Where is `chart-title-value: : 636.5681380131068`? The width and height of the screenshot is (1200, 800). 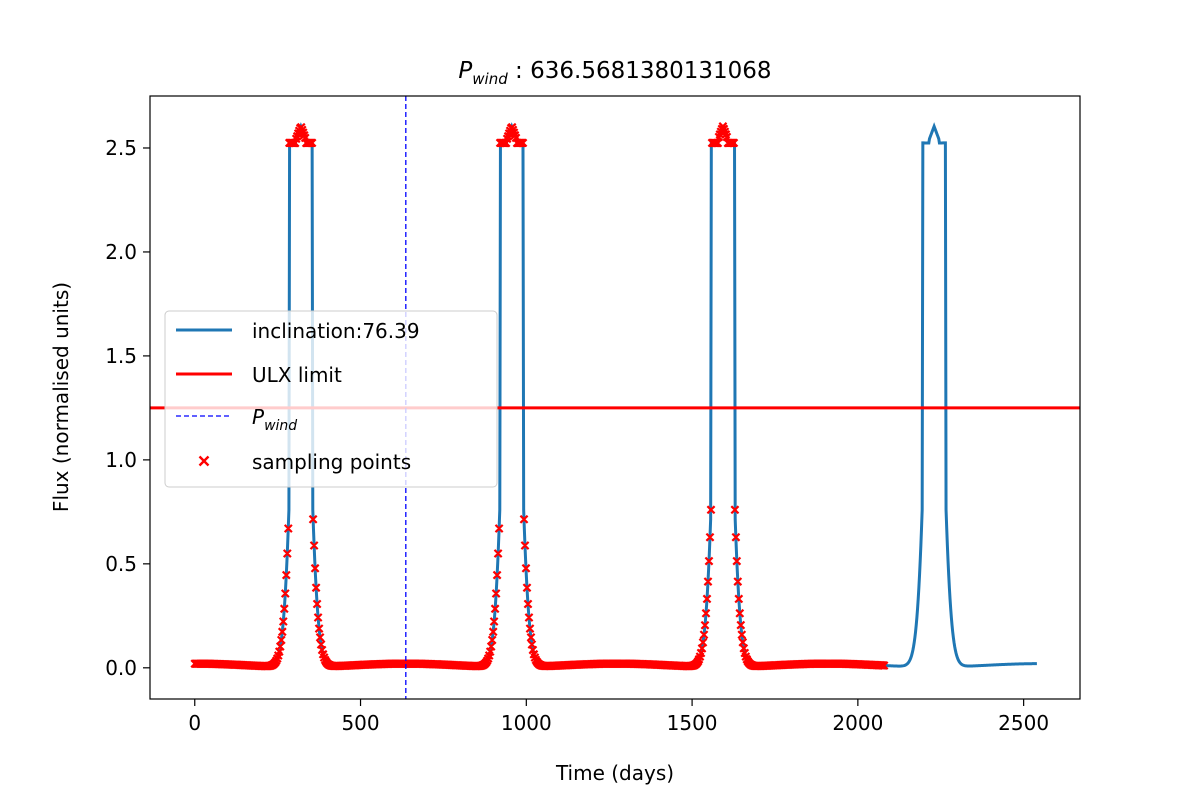
chart-title-value: : 636.5681380131068 is located at coordinates (640, 71).